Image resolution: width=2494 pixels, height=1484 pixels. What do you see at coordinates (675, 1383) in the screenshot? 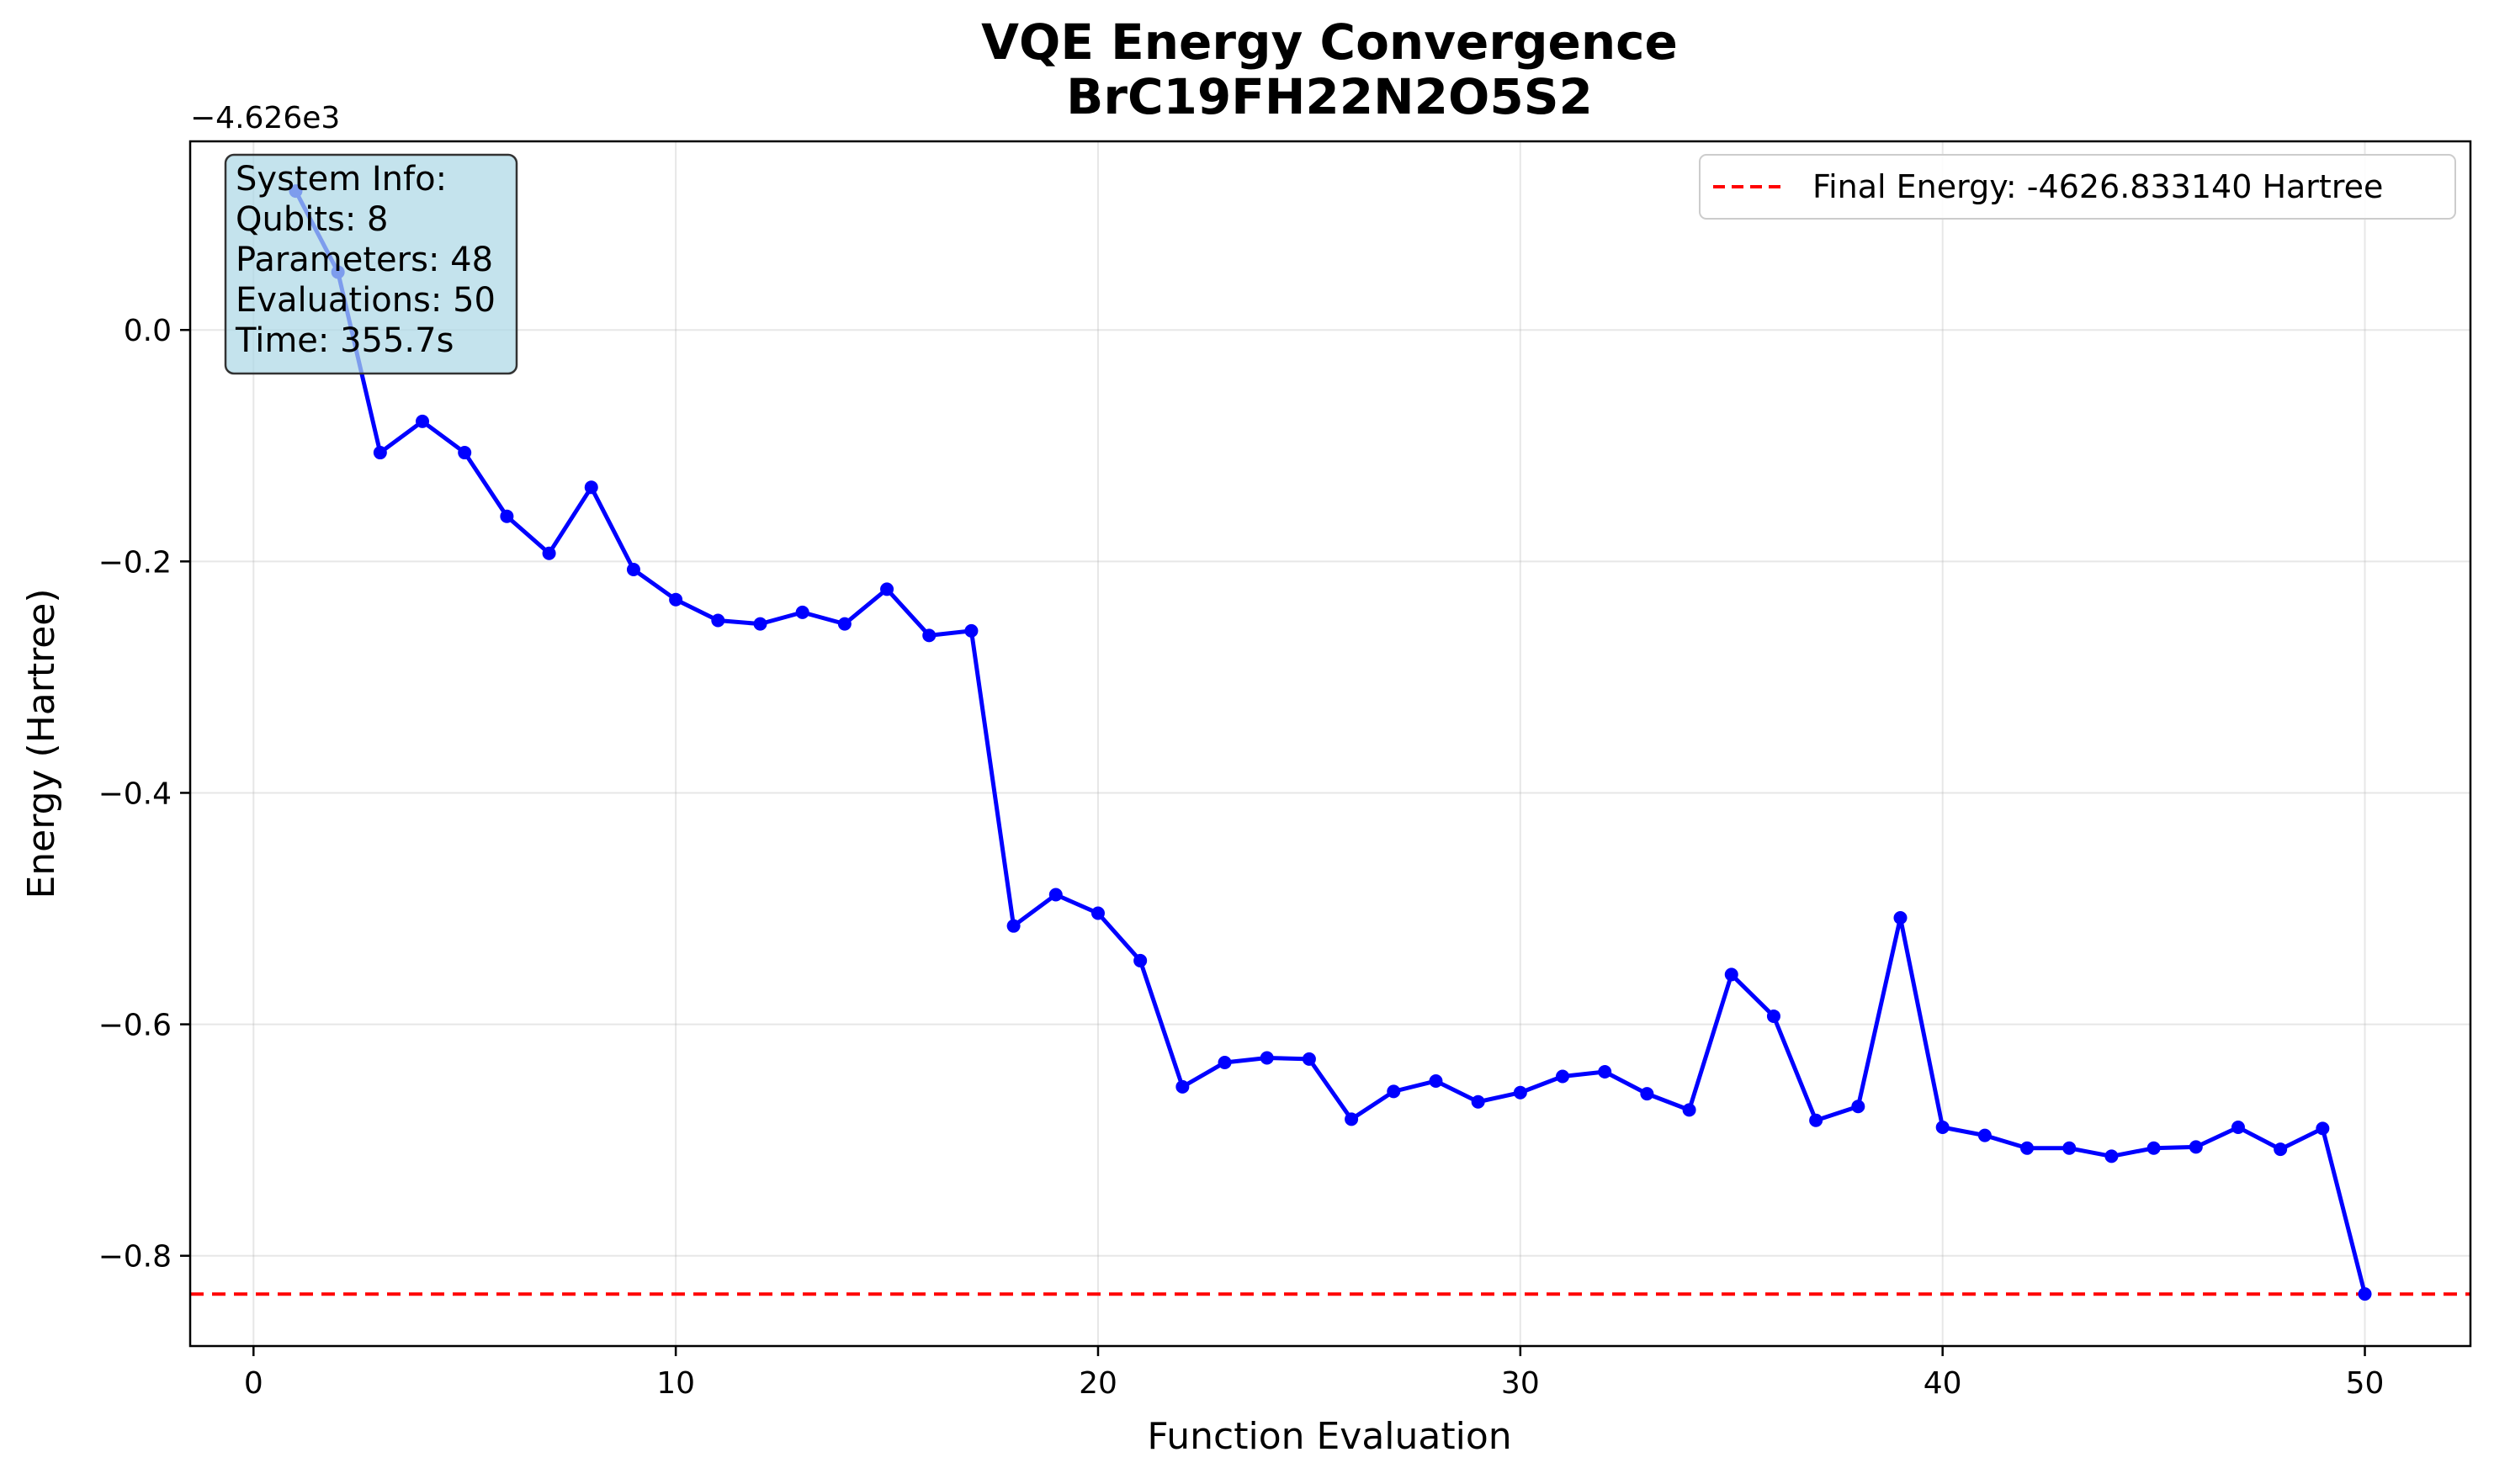
I see `x-tick-label: 10` at bounding box center [675, 1383].